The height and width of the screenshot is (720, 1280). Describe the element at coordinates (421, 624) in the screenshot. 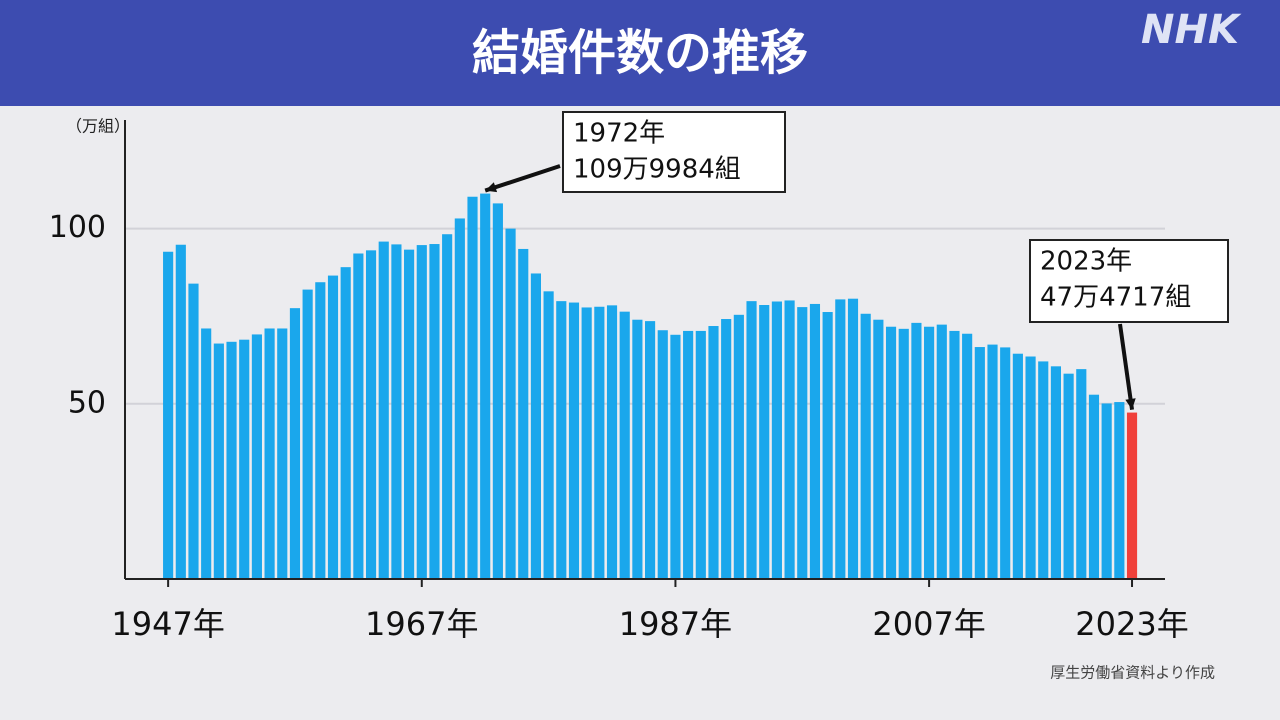

I see `x-tick-label: 1967年` at that location.